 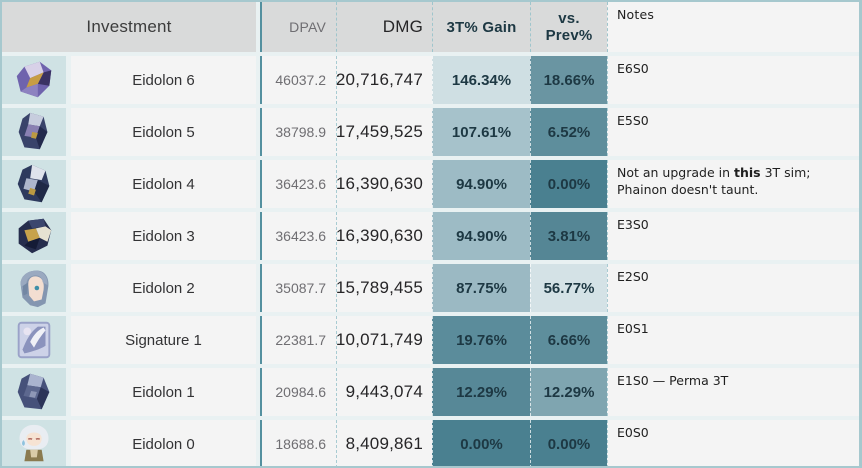 What do you see at coordinates (298, 443) in the screenshot?
I see `dpav-value: 18688.6` at bounding box center [298, 443].